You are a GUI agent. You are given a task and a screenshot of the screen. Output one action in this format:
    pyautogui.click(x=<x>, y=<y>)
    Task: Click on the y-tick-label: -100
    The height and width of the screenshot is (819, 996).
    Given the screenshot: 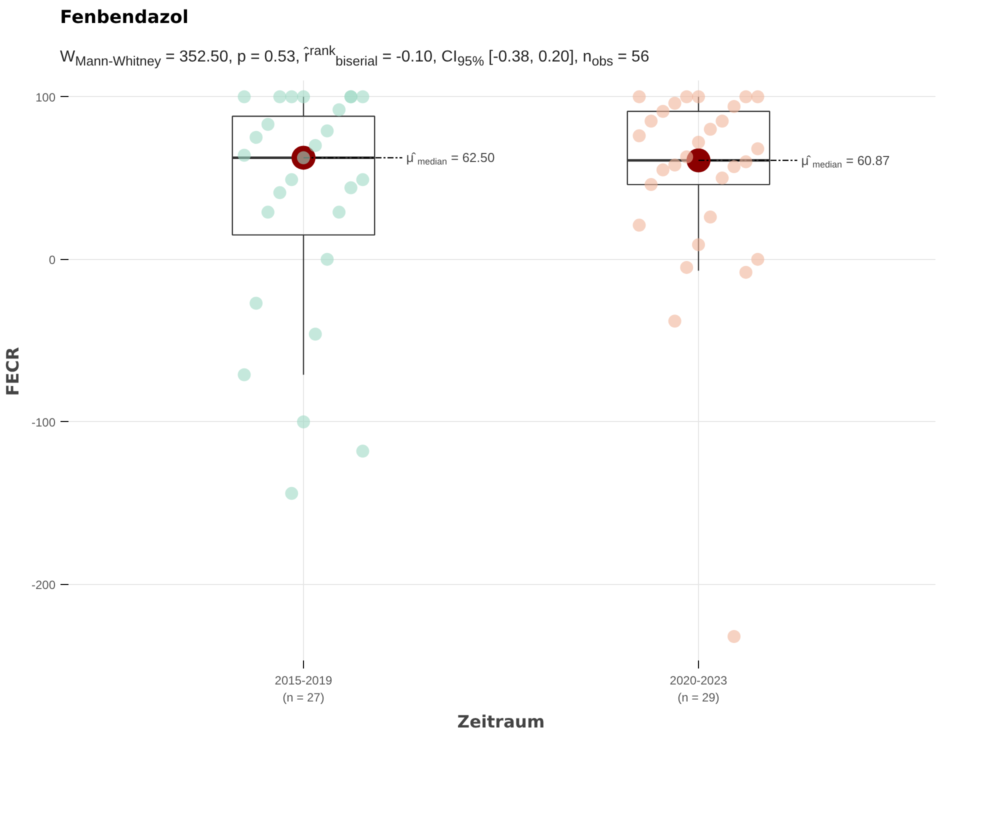 What is the action you would take?
    pyautogui.click(x=43, y=423)
    